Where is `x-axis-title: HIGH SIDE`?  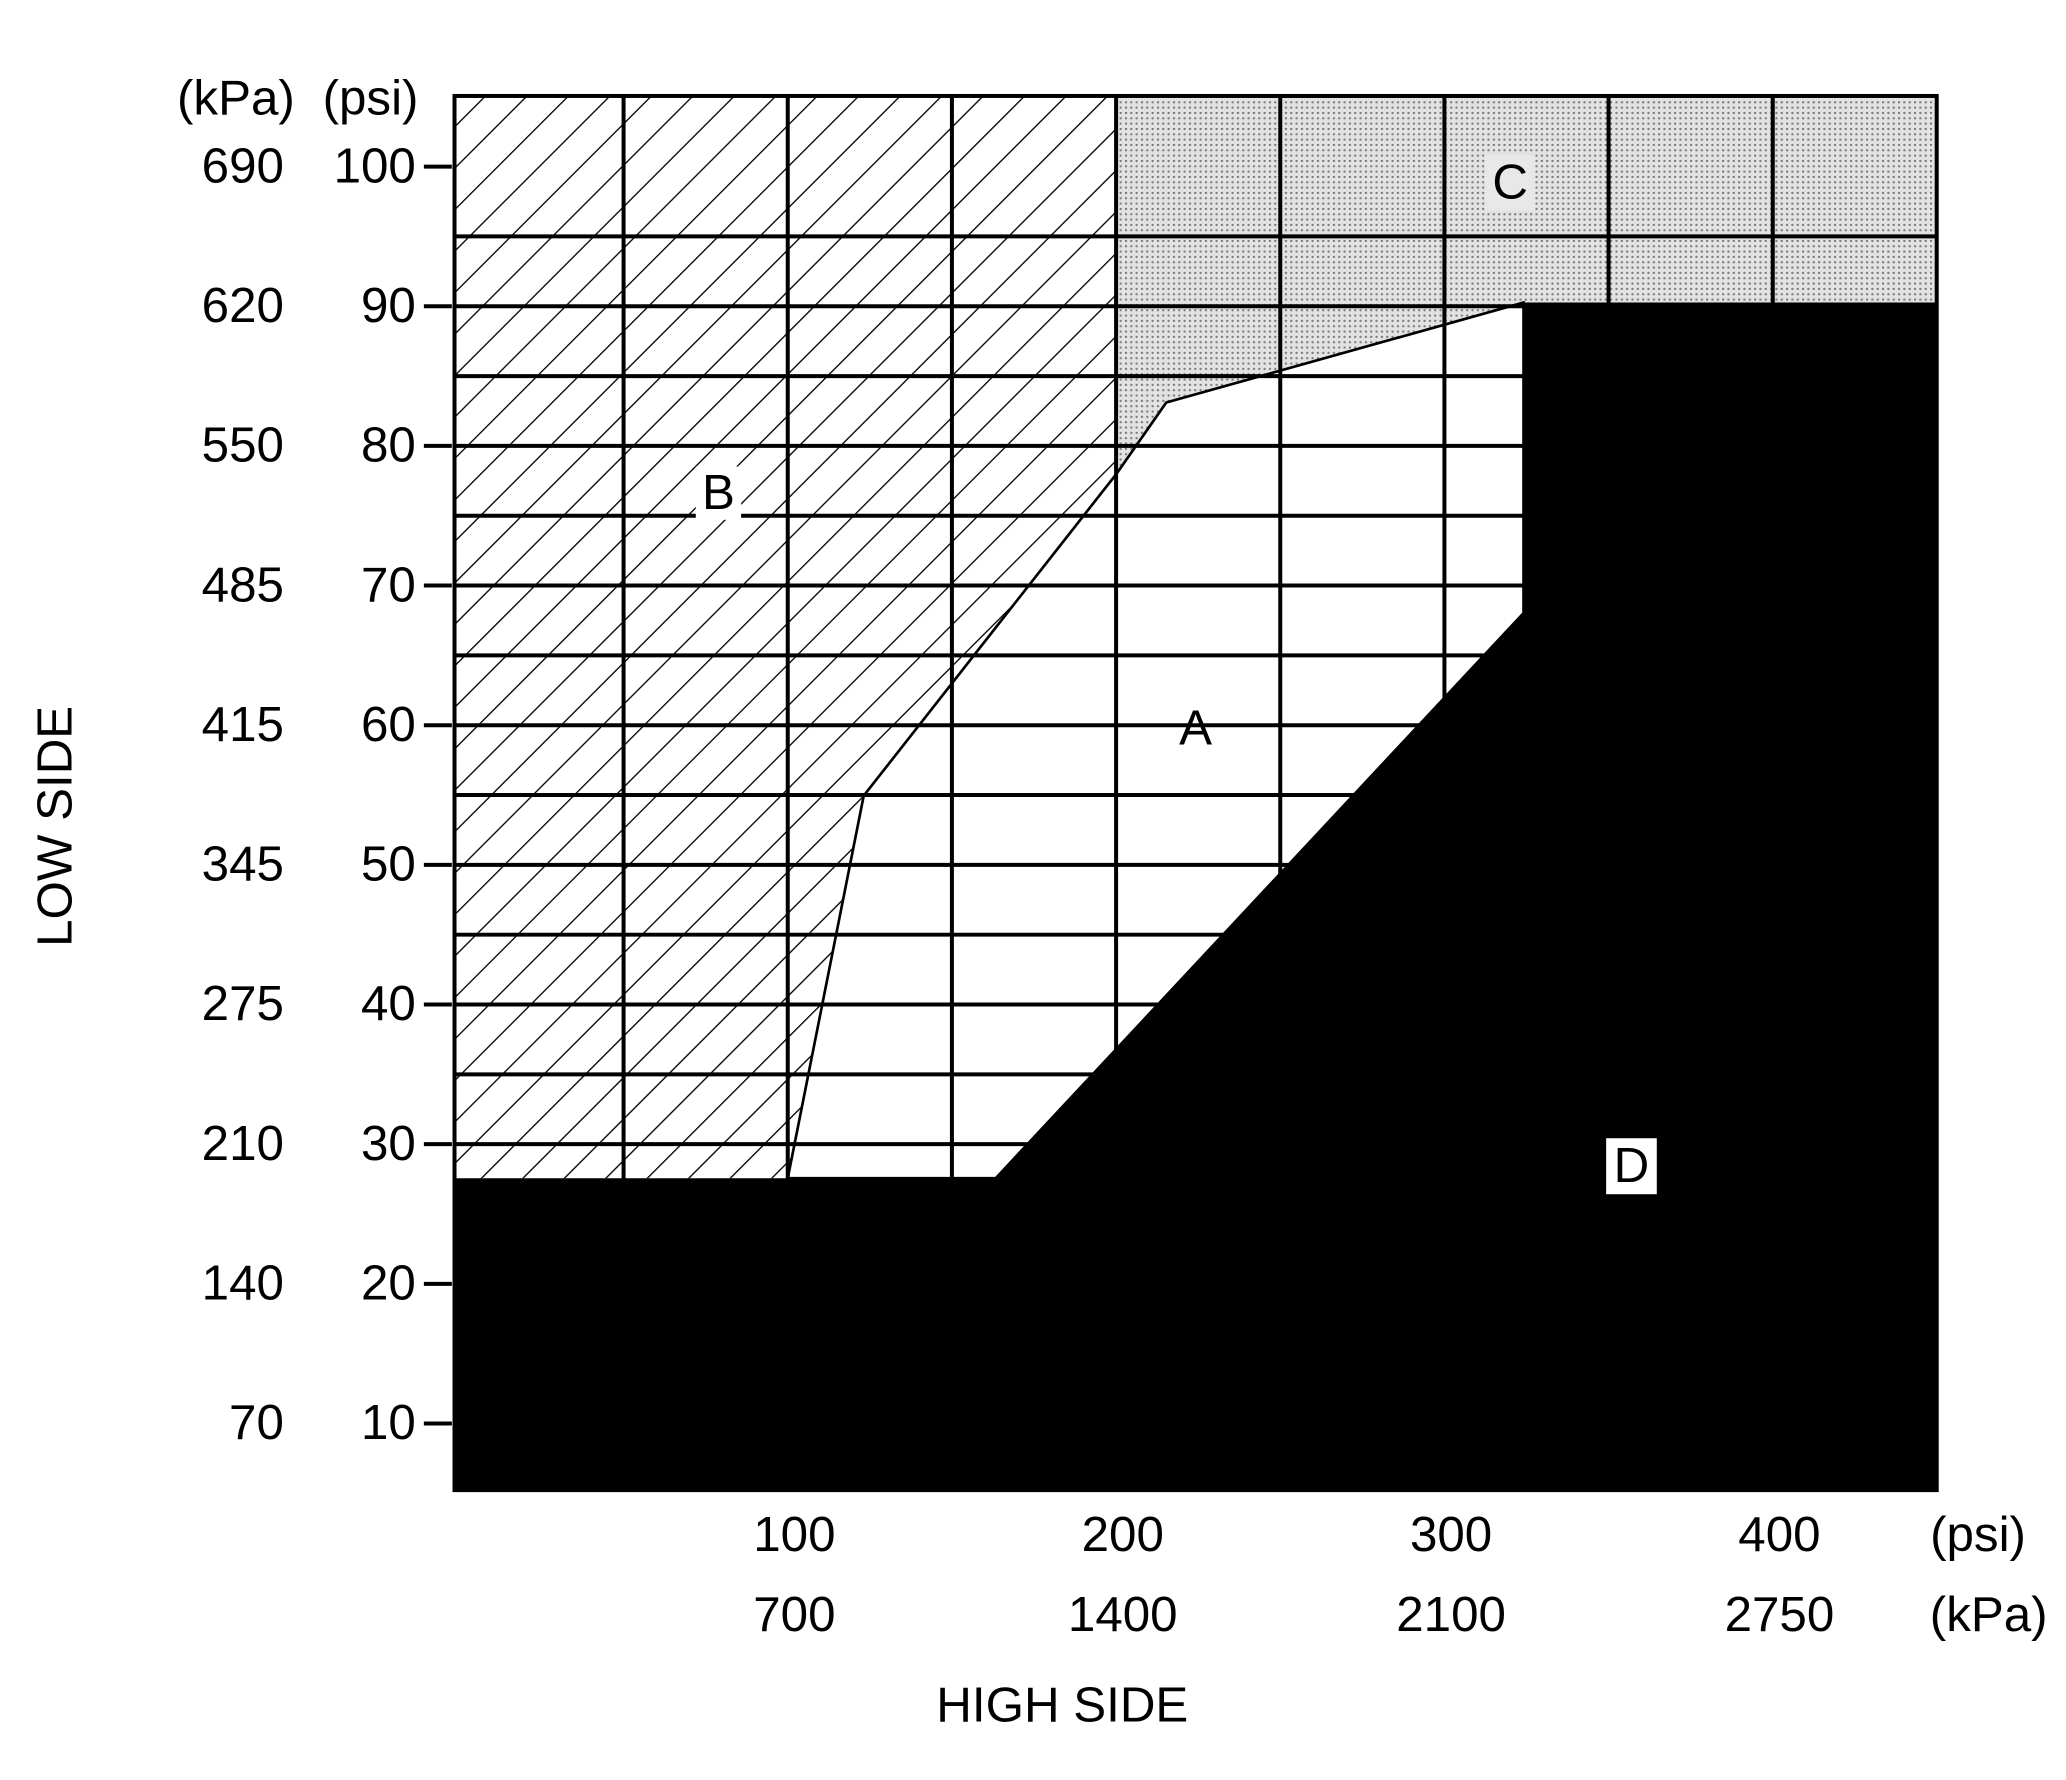
x-axis-title: HIGH SIDE is located at coordinates (1062, 1705).